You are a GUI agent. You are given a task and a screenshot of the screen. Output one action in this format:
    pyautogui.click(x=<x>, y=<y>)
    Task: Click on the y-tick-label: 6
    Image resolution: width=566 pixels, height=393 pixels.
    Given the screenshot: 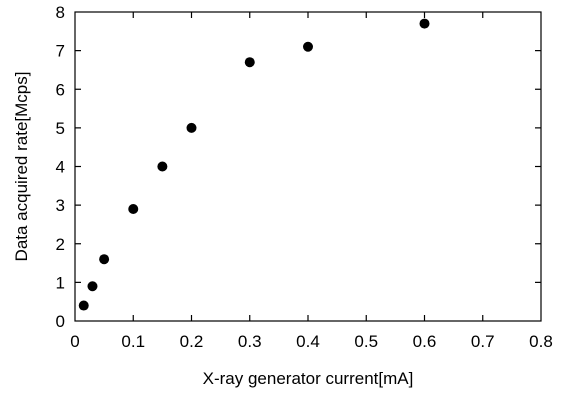 What is the action you would take?
    pyautogui.click(x=60, y=89)
    